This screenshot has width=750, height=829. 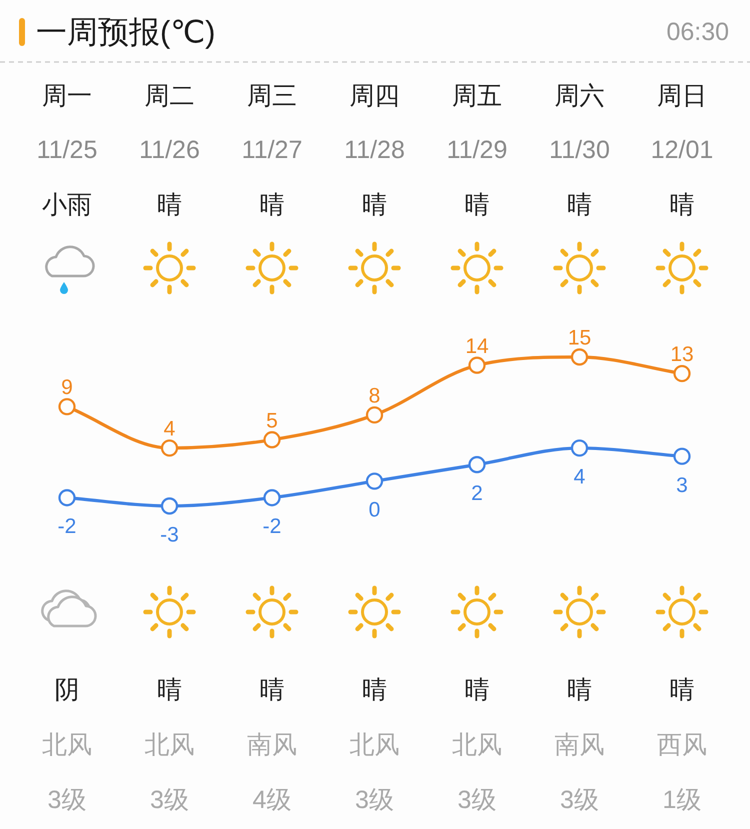 What do you see at coordinates (477, 150) in the screenshot?
I see `x-tick-label: 周五 11/29 晴` at bounding box center [477, 150].